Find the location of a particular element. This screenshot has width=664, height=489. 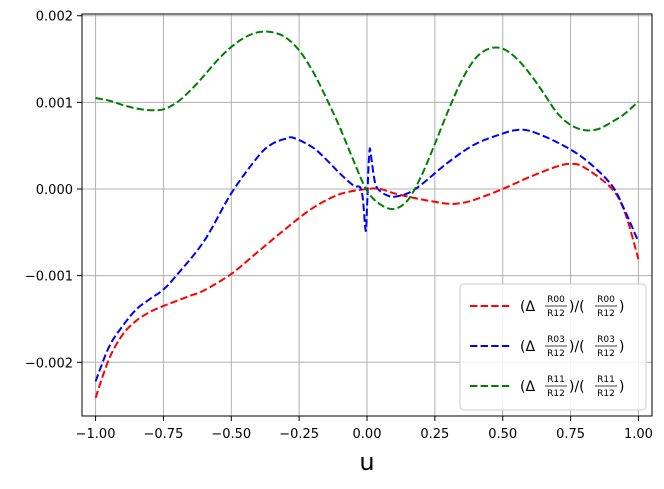

x-tick-label: 0.50 is located at coordinates (502, 434).